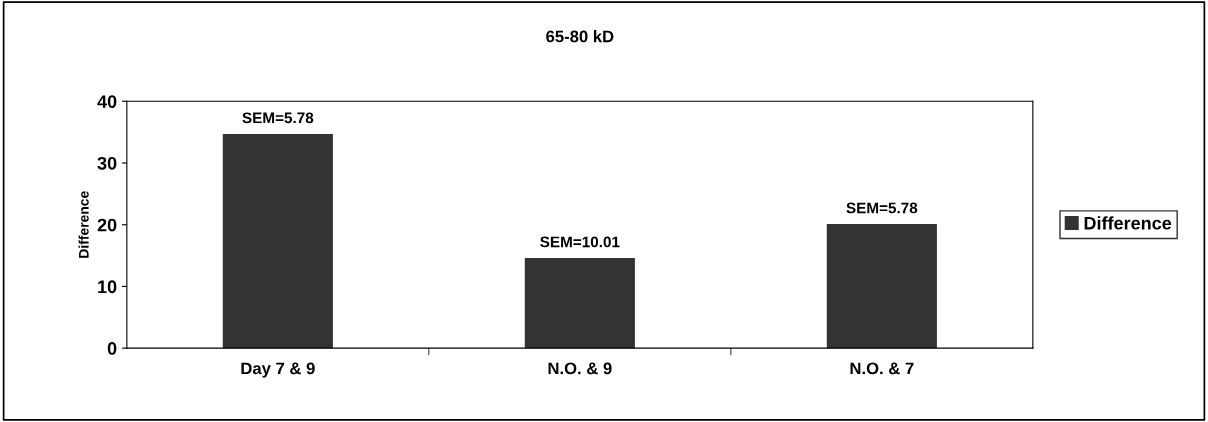 The width and height of the screenshot is (1208, 422). Describe the element at coordinates (580, 368) in the screenshot. I see `x-tick-label: N.O. & 9` at that location.